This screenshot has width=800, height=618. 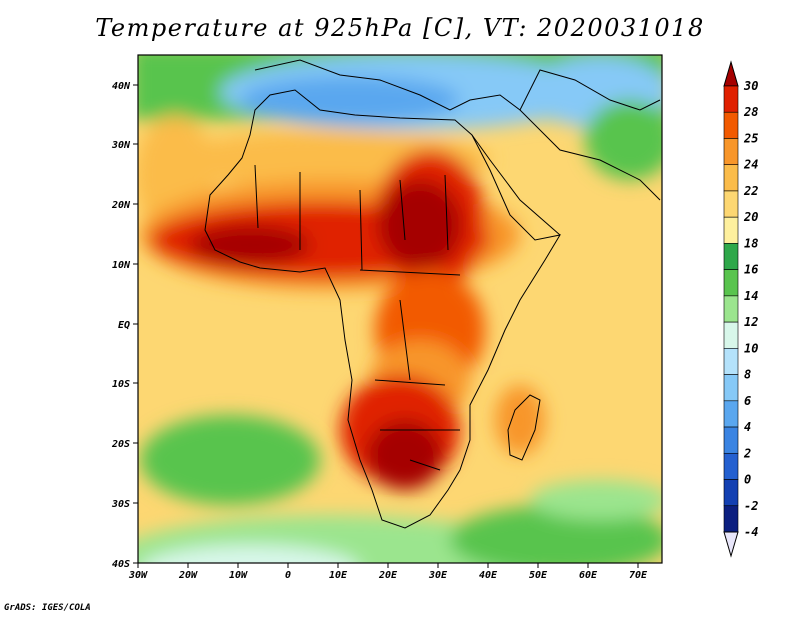 I want to click on lat-label: 40S, so click(x=121, y=564).